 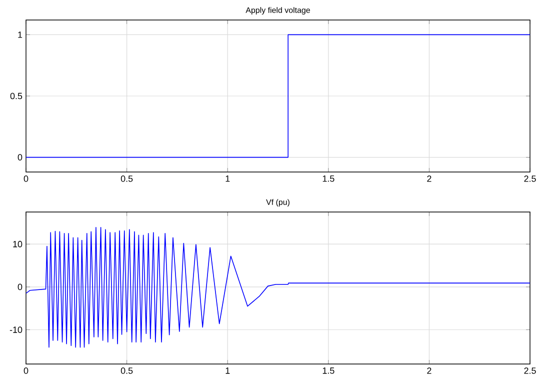 What do you see at coordinates (20, 35) in the screenshot?
I see `y-tick-label: 1` at bounding box center [20, 35].